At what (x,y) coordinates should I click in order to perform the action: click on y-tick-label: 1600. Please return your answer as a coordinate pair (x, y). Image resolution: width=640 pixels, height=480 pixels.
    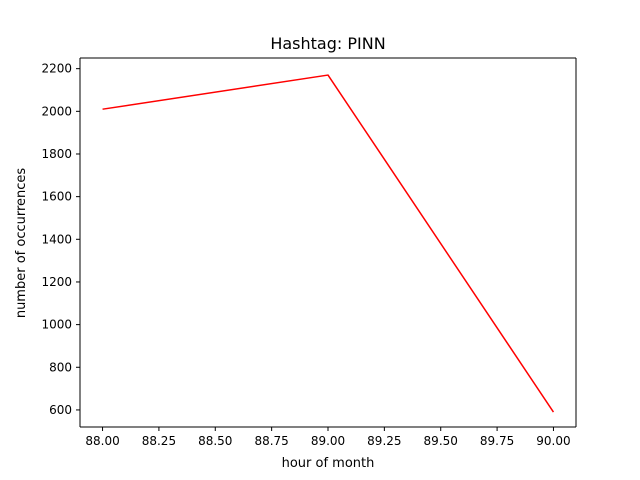
    Looking at the image, I should click on (56, 197).